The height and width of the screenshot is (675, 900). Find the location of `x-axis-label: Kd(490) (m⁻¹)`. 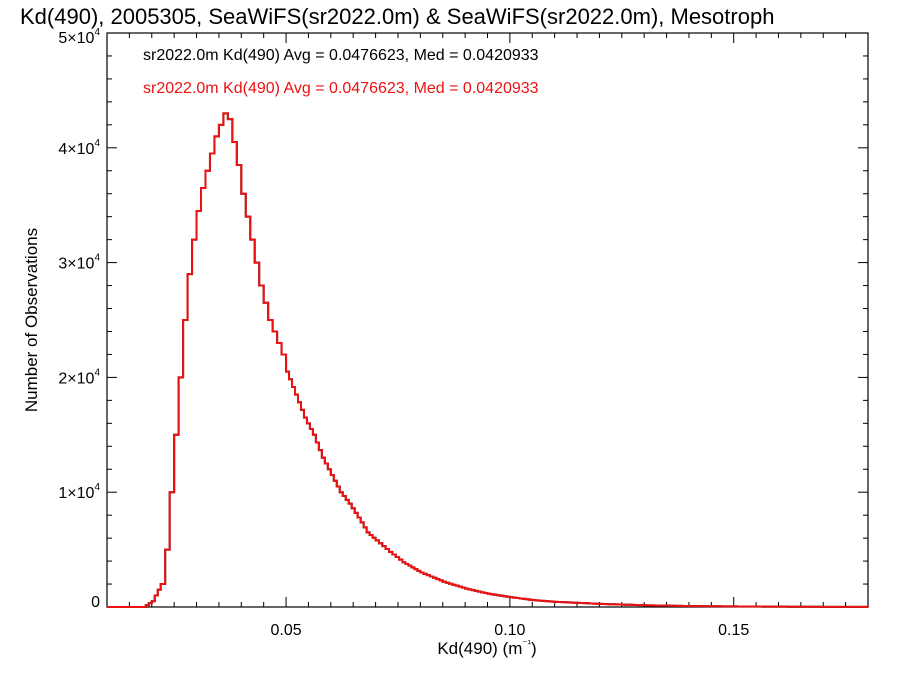

x-axis-label: Kd(490) (m⁻¹) is located at coordinates (486, 648).